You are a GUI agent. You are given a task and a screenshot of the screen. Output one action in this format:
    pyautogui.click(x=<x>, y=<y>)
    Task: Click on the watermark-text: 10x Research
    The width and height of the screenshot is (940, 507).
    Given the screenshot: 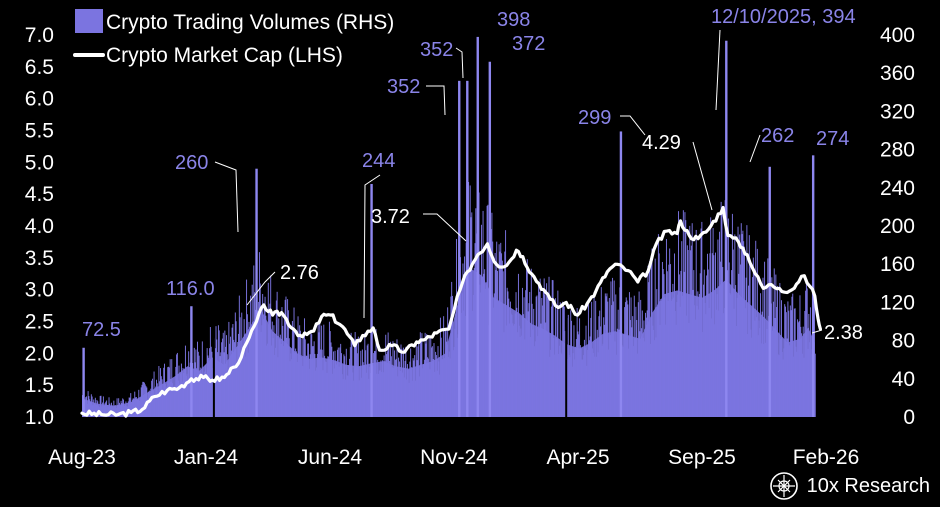 What is the action you would take?
    pyautogui.click(x=868, y=485)
    